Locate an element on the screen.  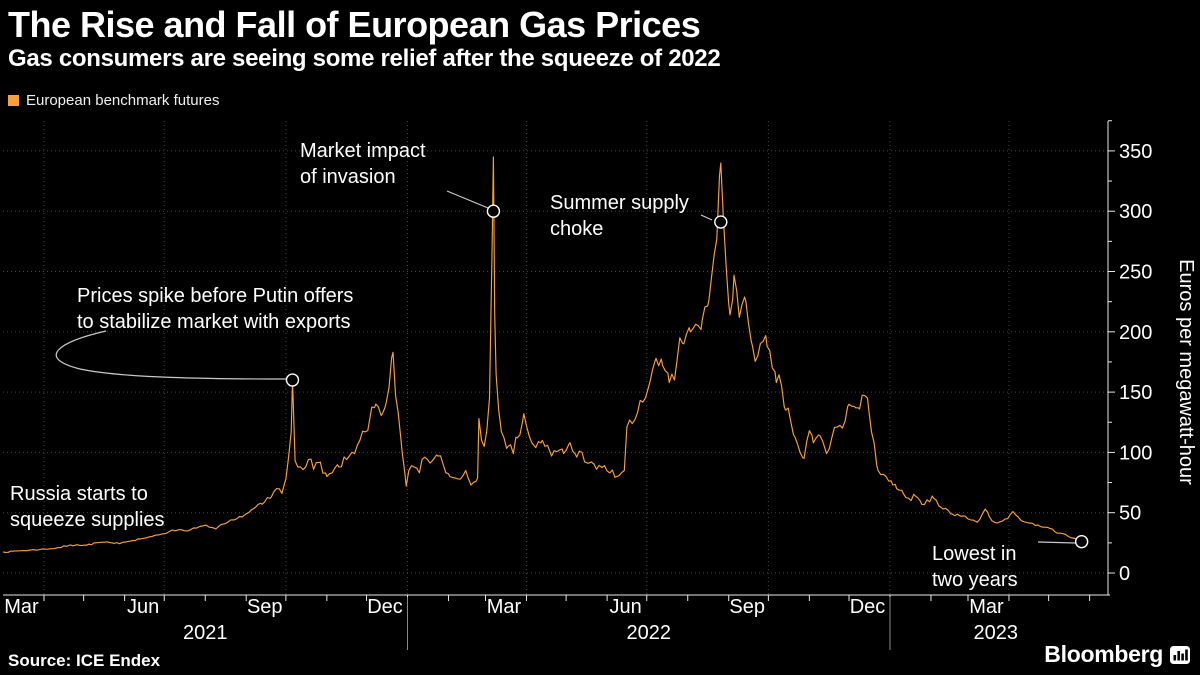
annotation-invasion: Market impact of invasion is located at coordinates (363, 164).